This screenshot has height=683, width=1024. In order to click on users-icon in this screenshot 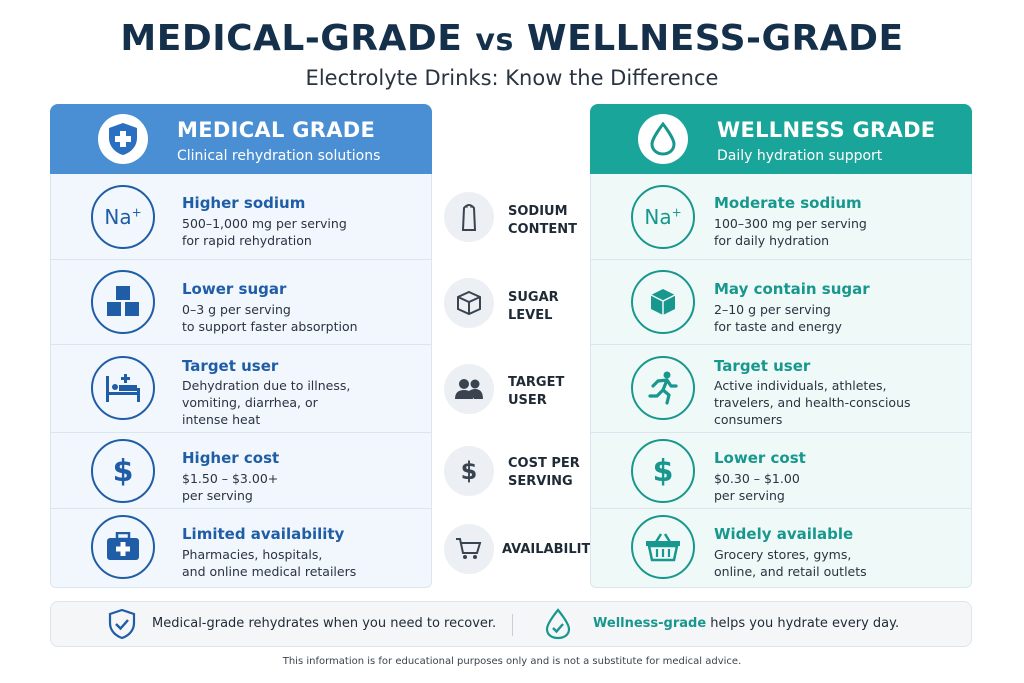, I will do `click(469, 389)`.